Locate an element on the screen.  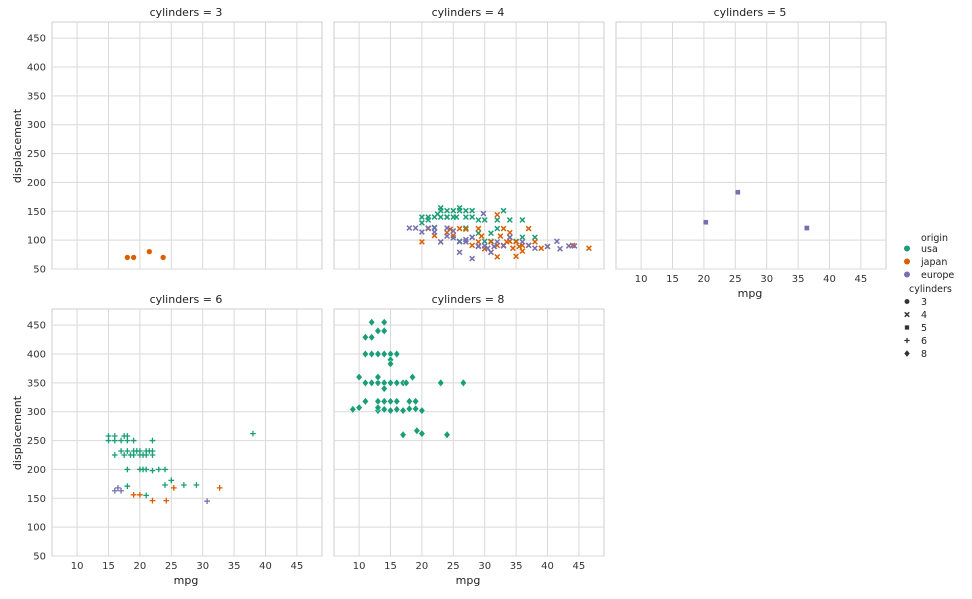
x-tick-label: 45 is located at coordinates (861, 279).